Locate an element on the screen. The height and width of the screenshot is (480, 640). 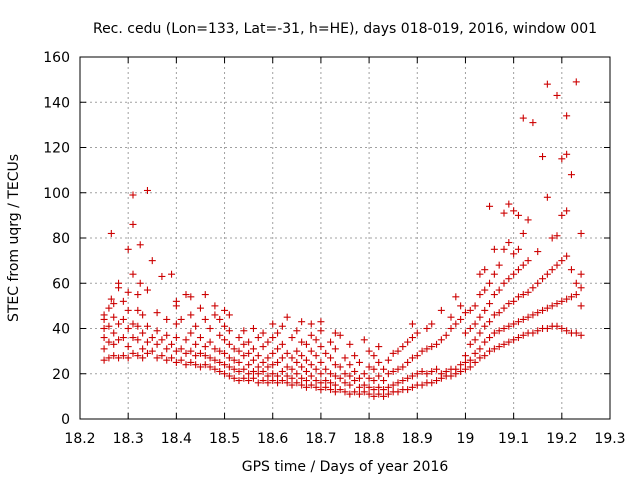
x-tick-label: 18.8 is located at coordinates (369, 439).